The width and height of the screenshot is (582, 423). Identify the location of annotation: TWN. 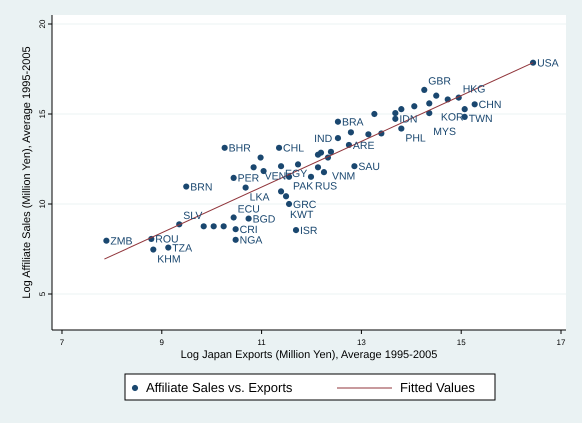
(480, 118).